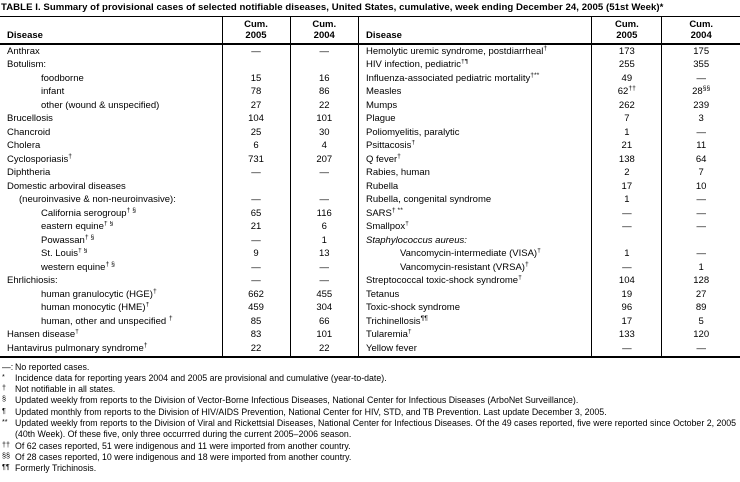 This screenshot has height=482, width=740. What do you see at coordinates (255, 160) in the screenshot?
I see `case-count: 731` at bounding box center [255, 160].